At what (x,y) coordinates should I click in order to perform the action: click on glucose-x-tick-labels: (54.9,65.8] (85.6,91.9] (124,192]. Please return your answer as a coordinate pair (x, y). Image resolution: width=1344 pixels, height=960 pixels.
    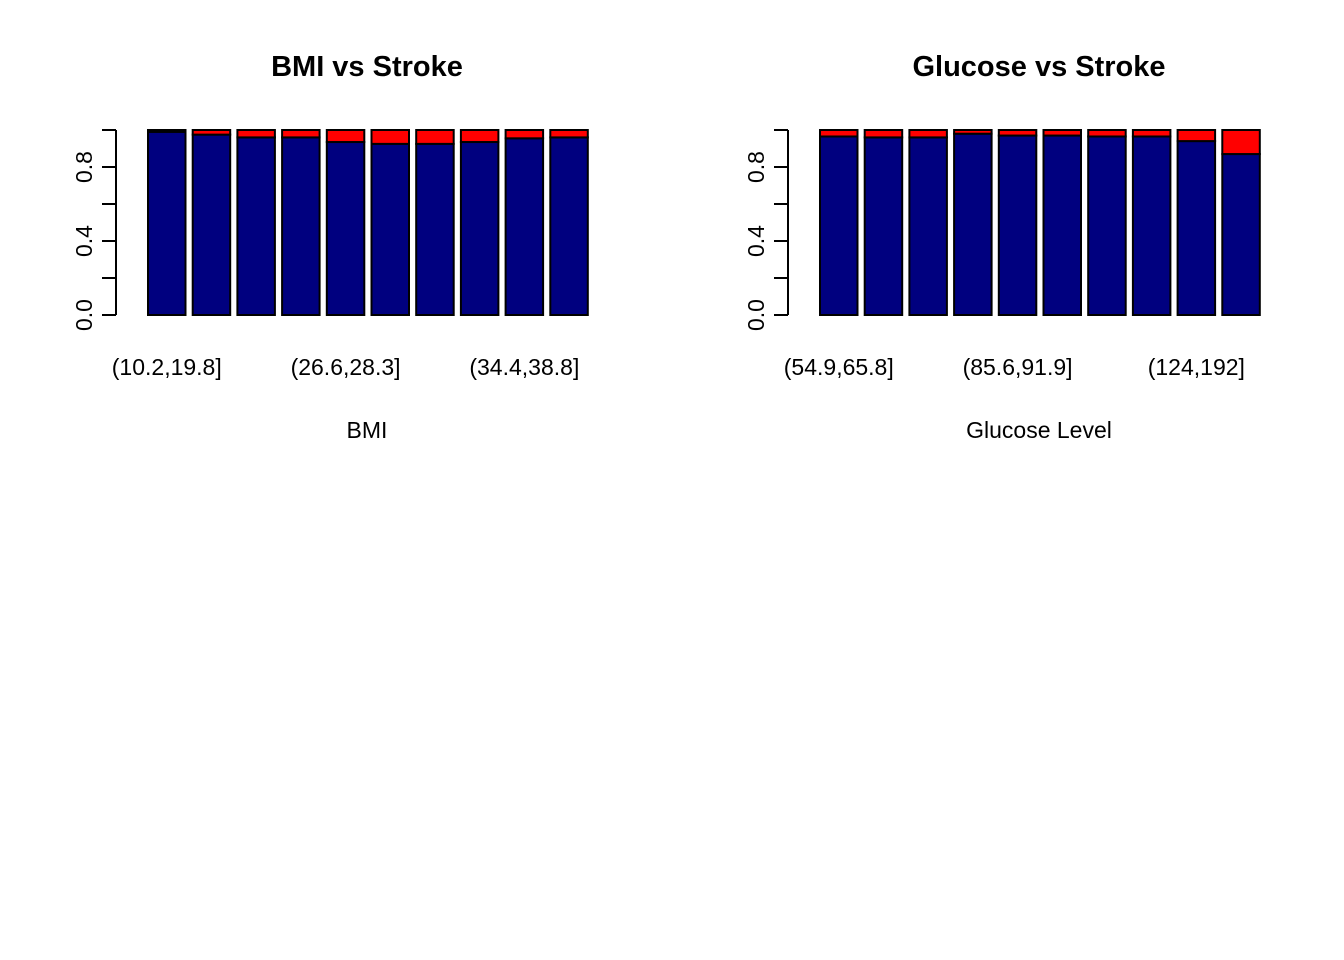
    Looking at the image, I should click on (1014, 367).